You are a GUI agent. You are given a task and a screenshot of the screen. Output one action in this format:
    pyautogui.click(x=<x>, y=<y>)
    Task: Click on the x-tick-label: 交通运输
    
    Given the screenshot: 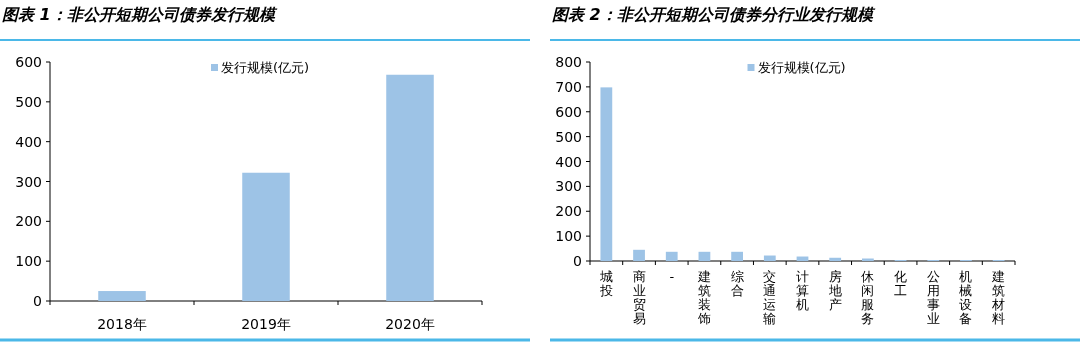 What is the action you would take?
    pyautogui.click(x=770, y=297)
    